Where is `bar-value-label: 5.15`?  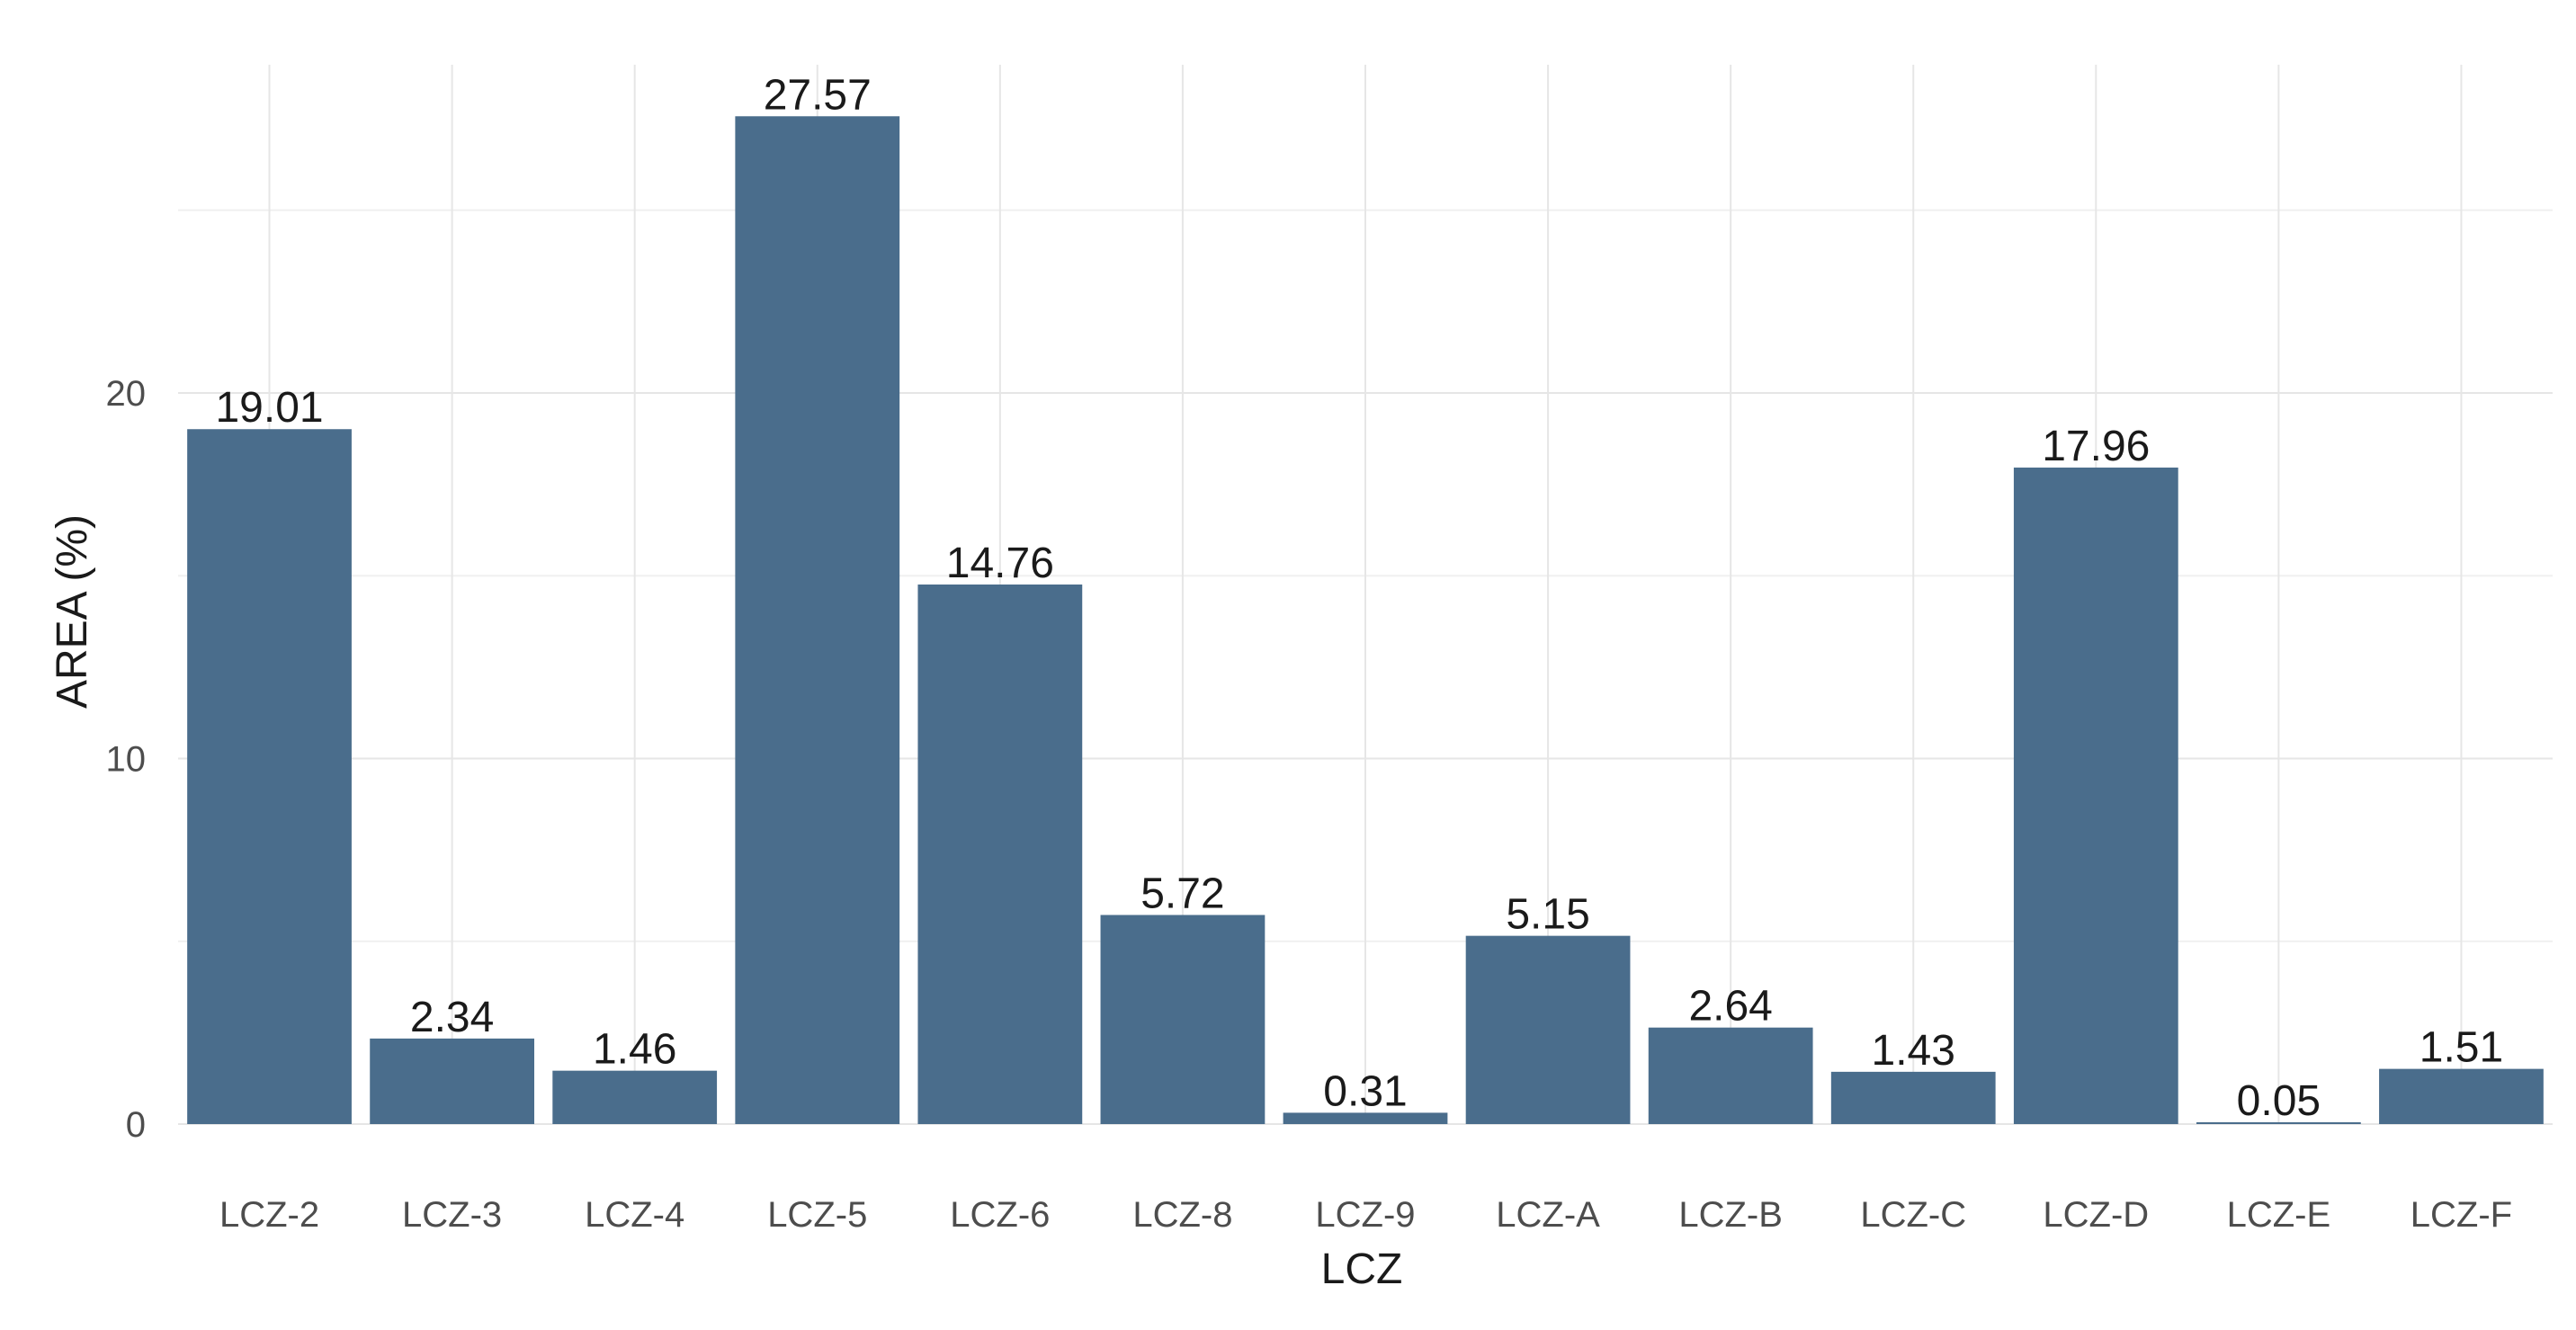 bar-value-label: 5.15 is located at coordinates (1547, 915).